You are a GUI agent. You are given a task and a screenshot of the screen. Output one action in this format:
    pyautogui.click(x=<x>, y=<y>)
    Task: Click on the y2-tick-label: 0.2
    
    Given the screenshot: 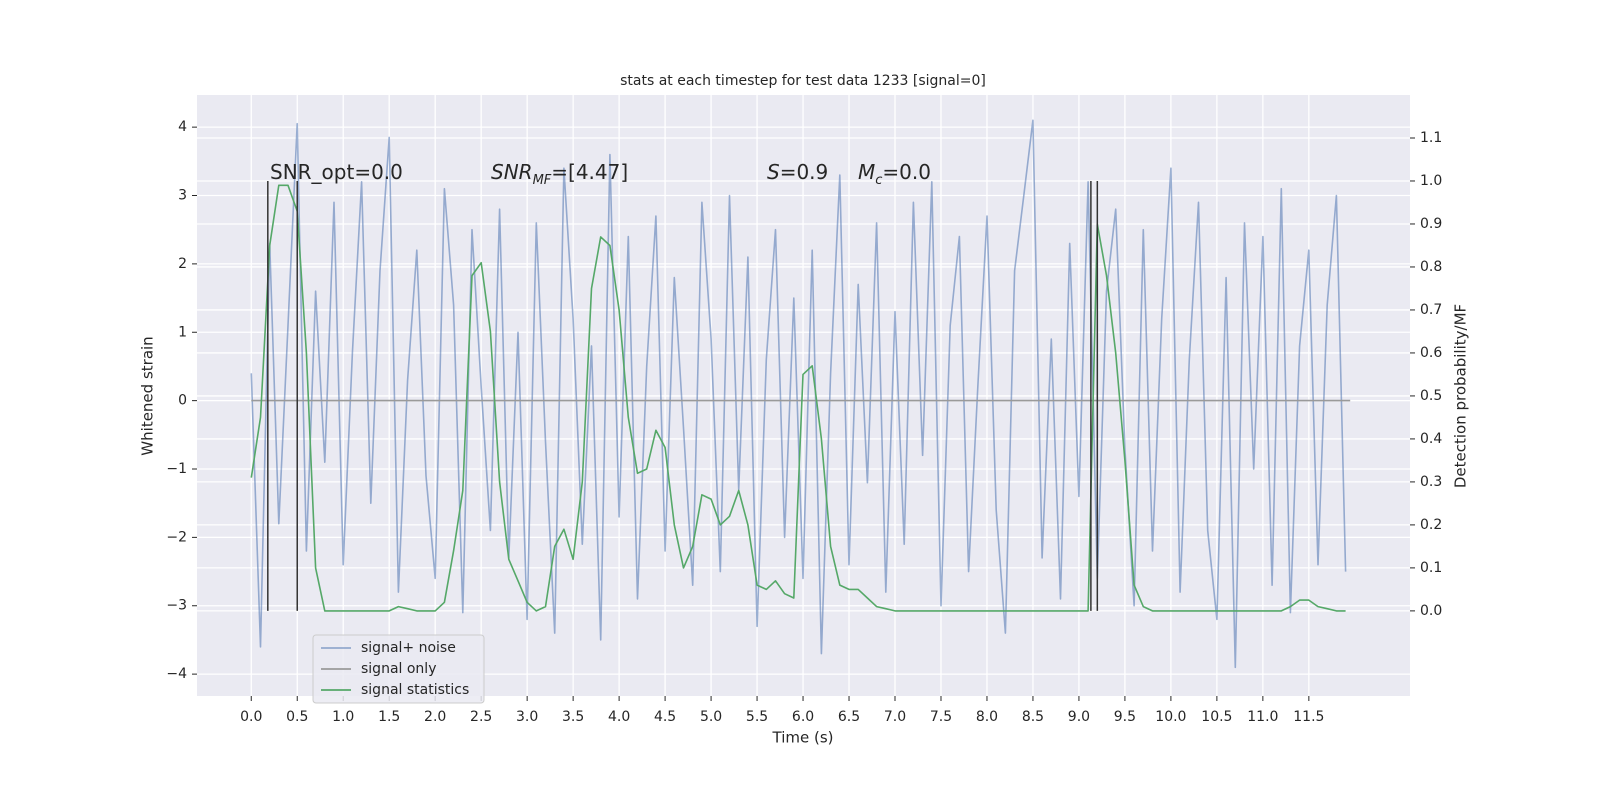 What is the action you would take?
    pyautogui.click(x=1431, y=525)
    